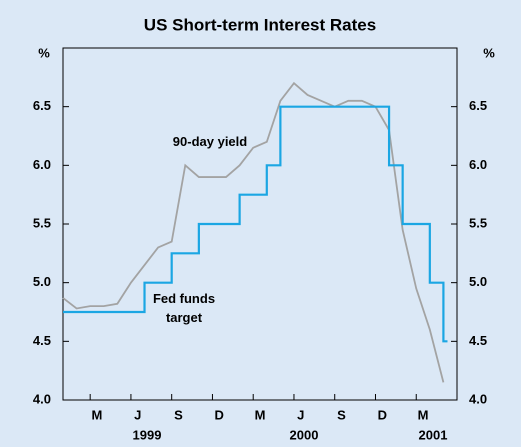  What do you see at coordinates (184, 308) in the screenshot?
I see `annotation-fed: Fed funds target` at bounding box center [184, 308].